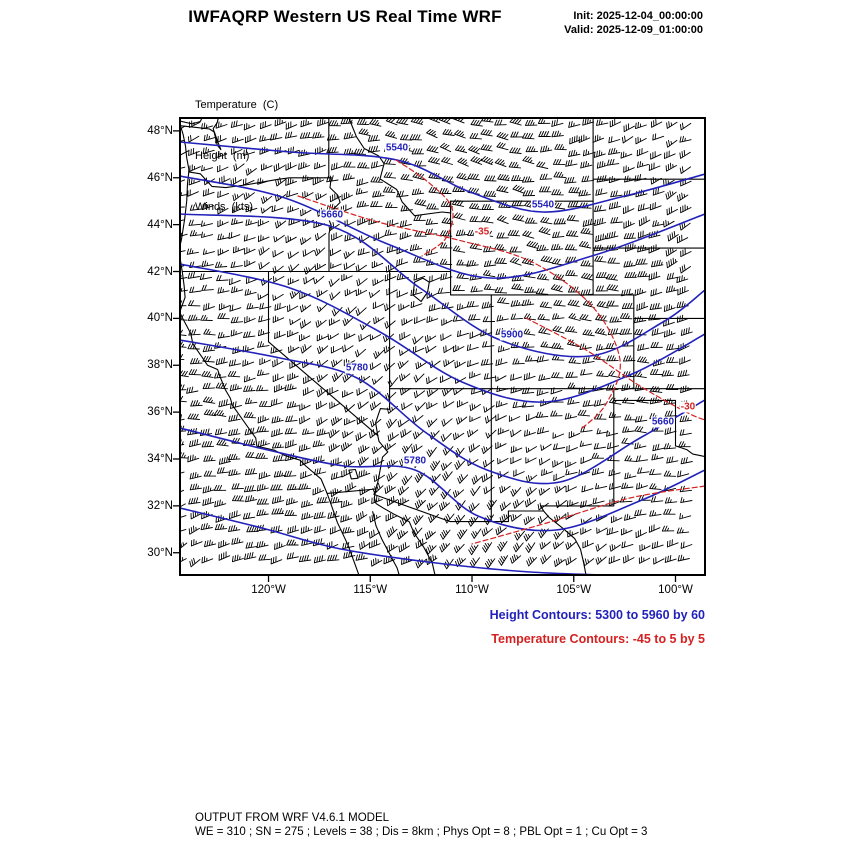  What do you see at coordinates (160, 505) in the screenshot?
I see `lat-tick-label: 32°N` at bounding box center [160, 505].